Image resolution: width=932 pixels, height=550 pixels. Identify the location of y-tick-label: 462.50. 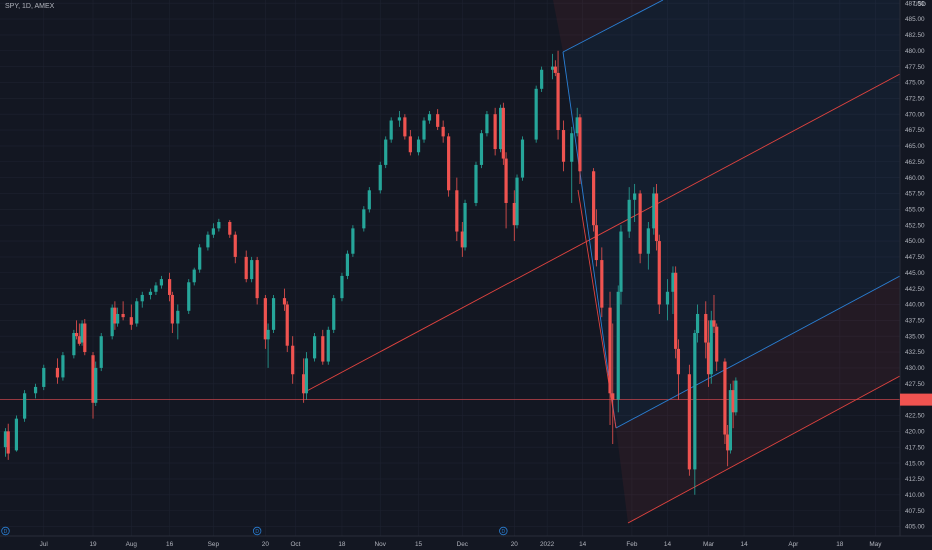
(915, 162).